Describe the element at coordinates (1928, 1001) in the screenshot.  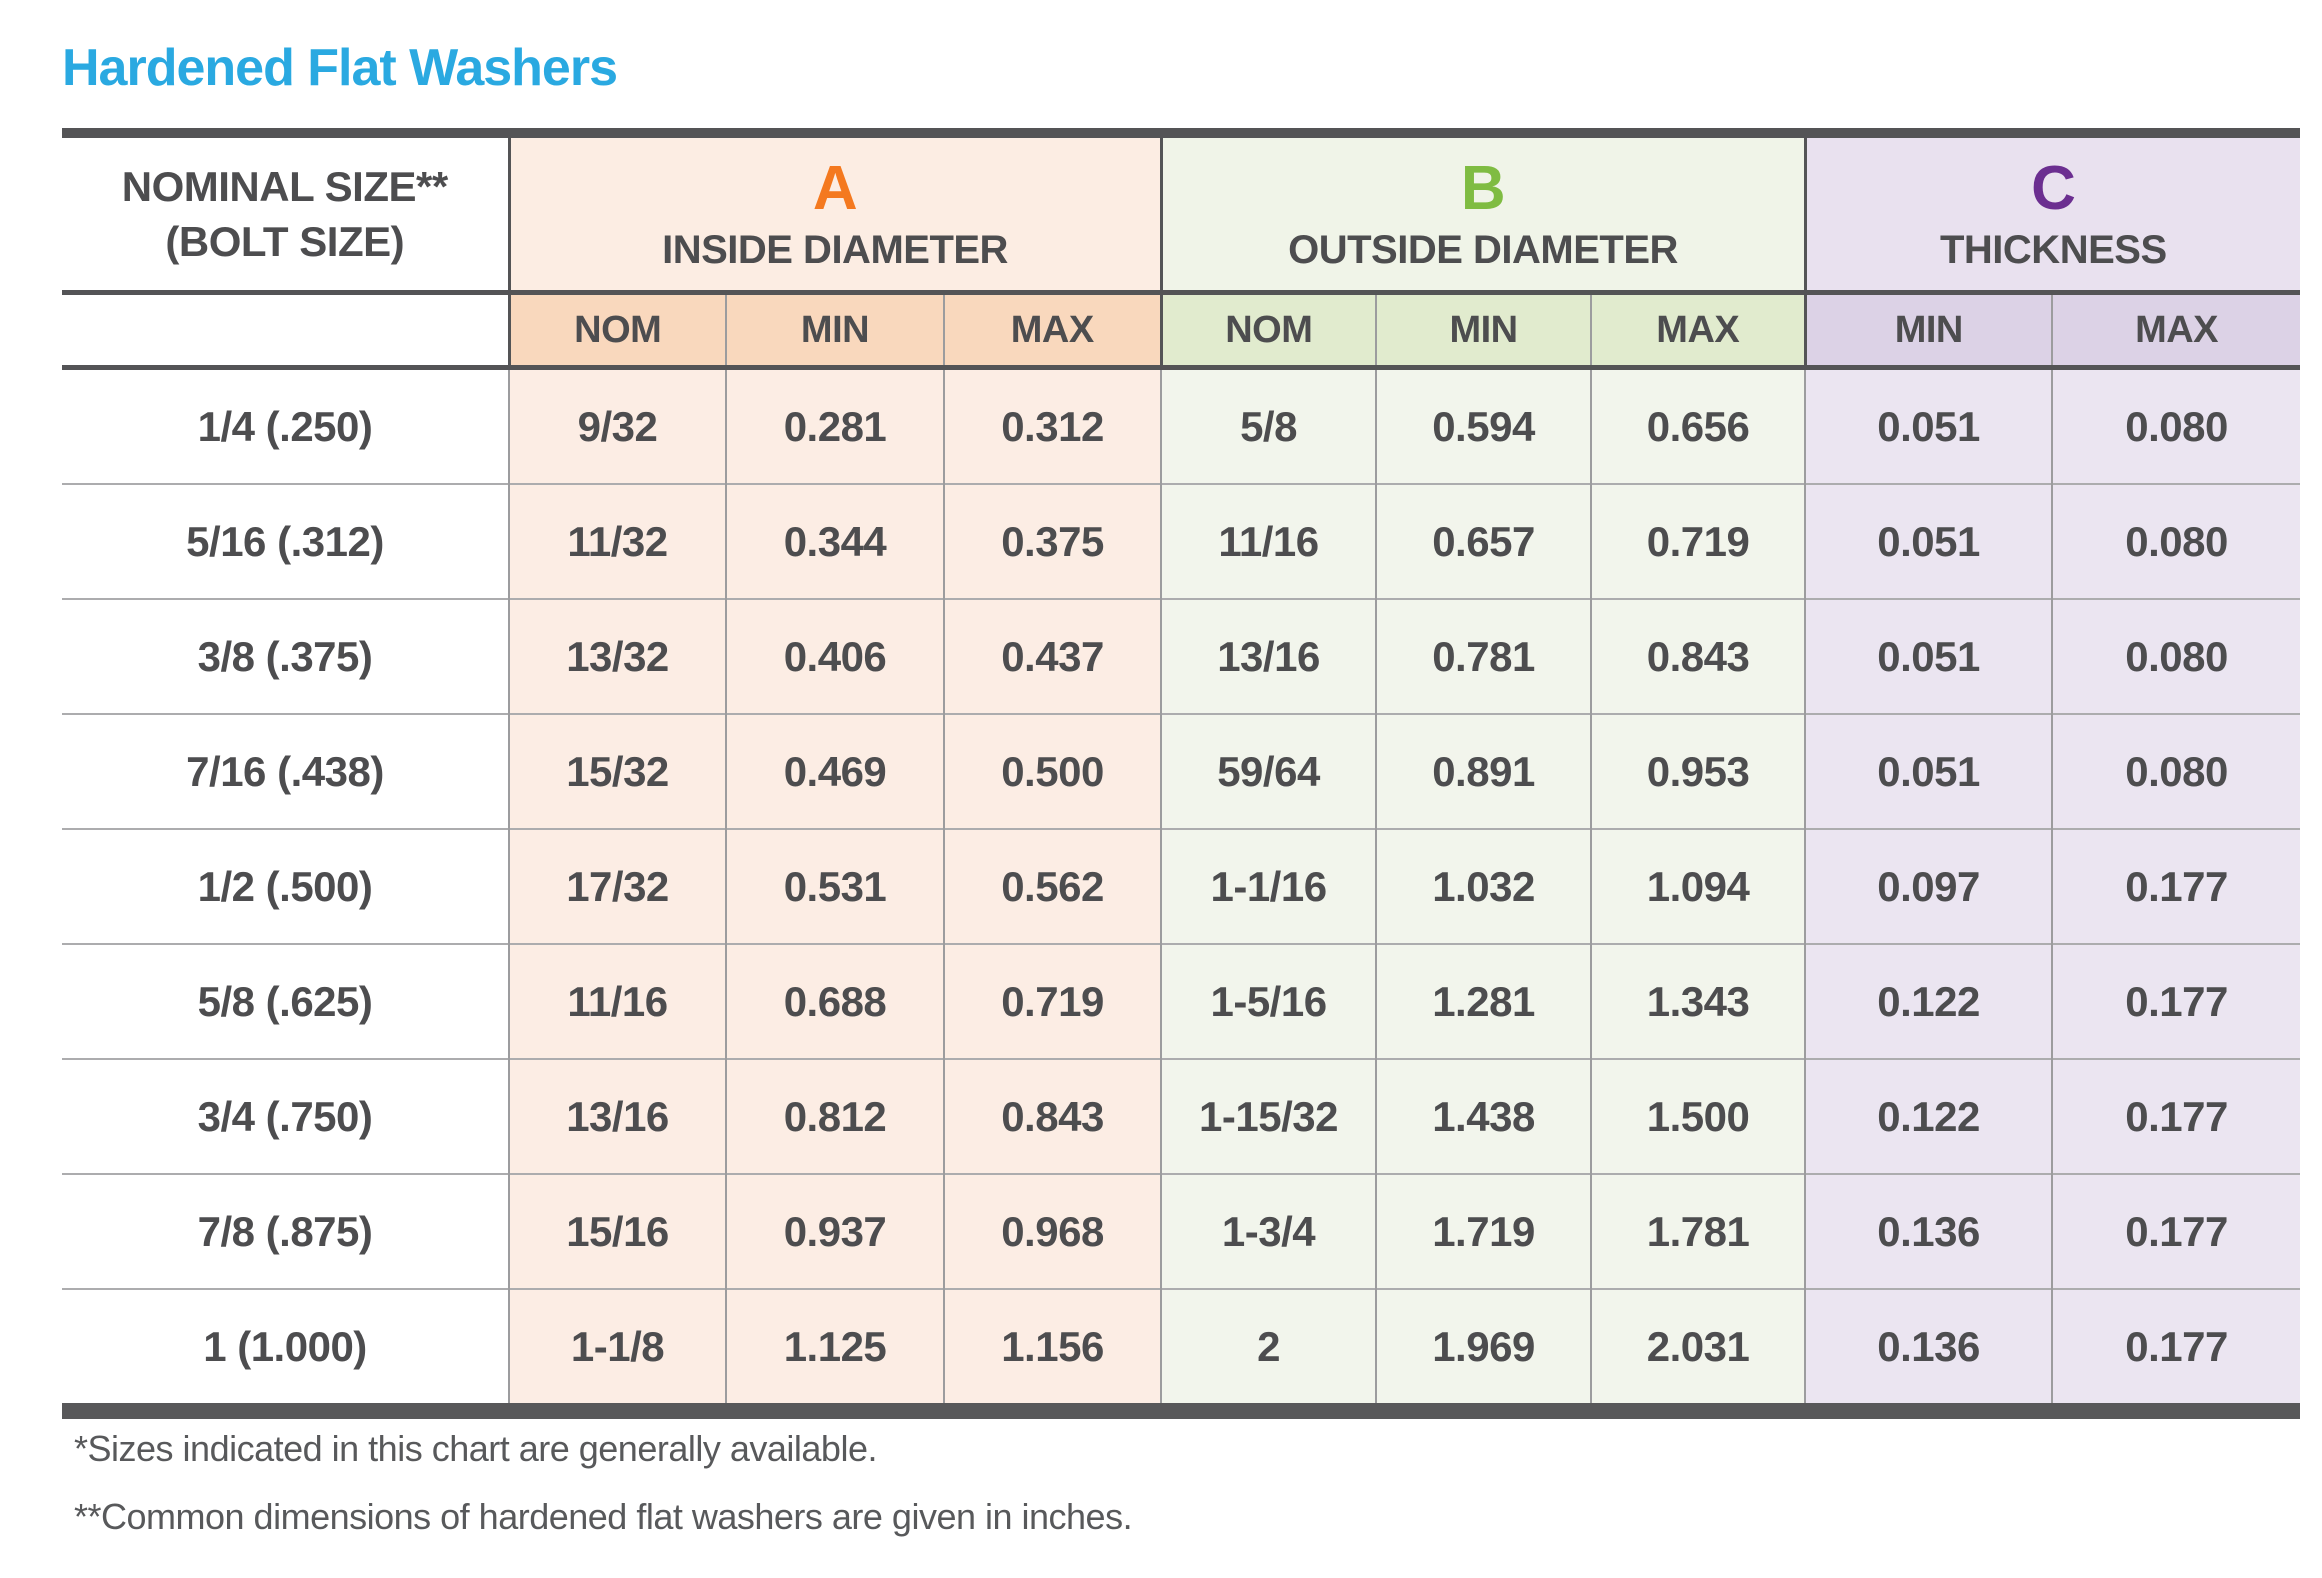
I see `value-cell: 0.122` at that location.